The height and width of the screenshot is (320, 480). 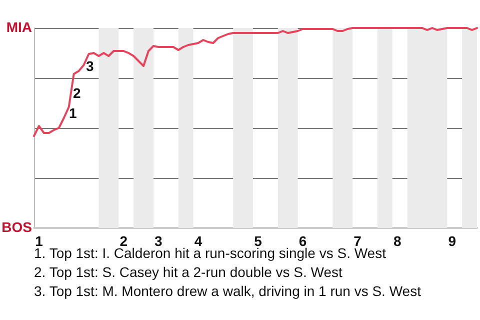 What do you see at coordinates (77, 93) in the screenshot?
I see `annotation: 2` at bounding box center [77, 93].